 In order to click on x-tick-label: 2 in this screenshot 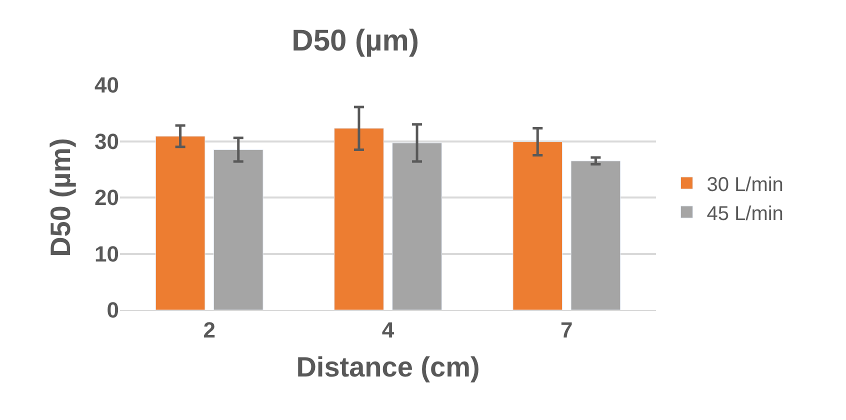, I will do `click(209, 329)`.